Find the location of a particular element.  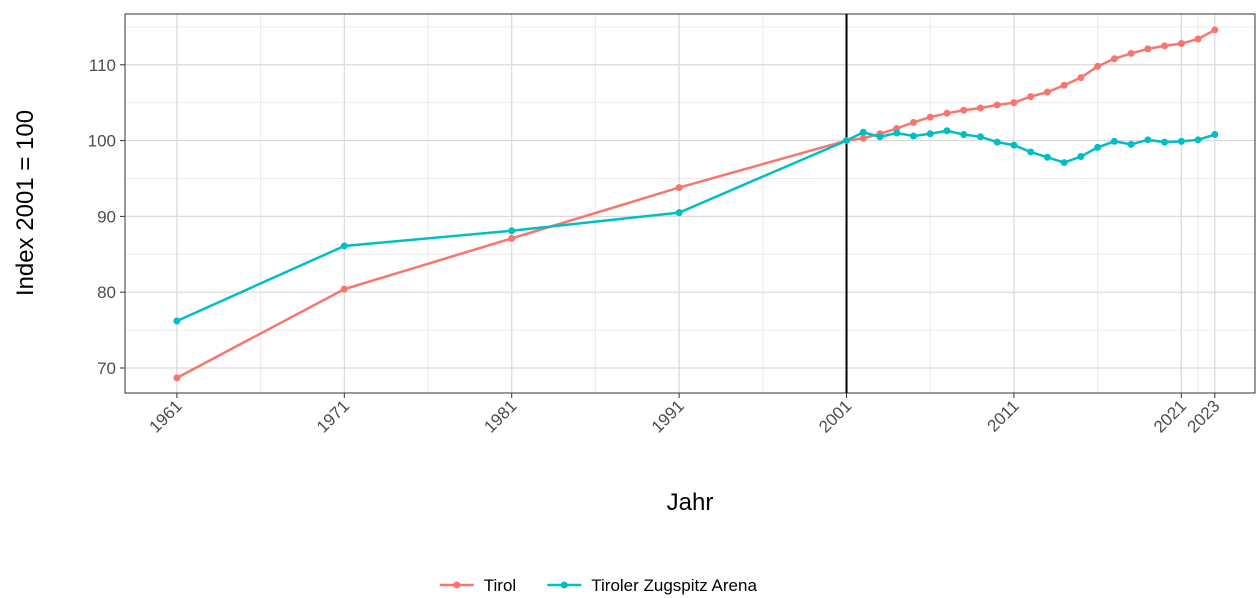

y-tick-label: 90 is located at coordinates (106, 216).